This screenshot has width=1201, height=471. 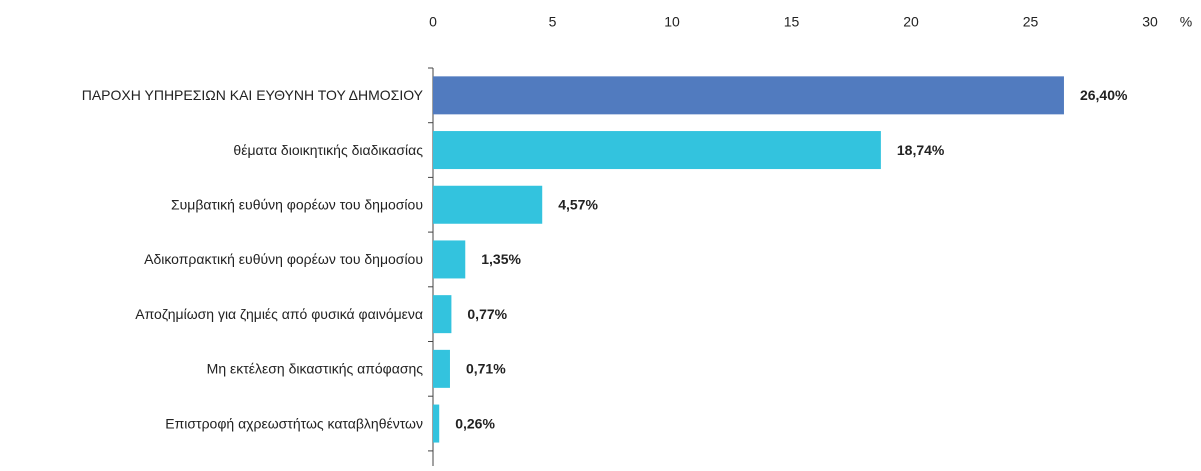 I want to click on y-tick-label: Αδικοπρακτική ευθύνη φορέων του δημοσίου, so click(x=283, y=259).